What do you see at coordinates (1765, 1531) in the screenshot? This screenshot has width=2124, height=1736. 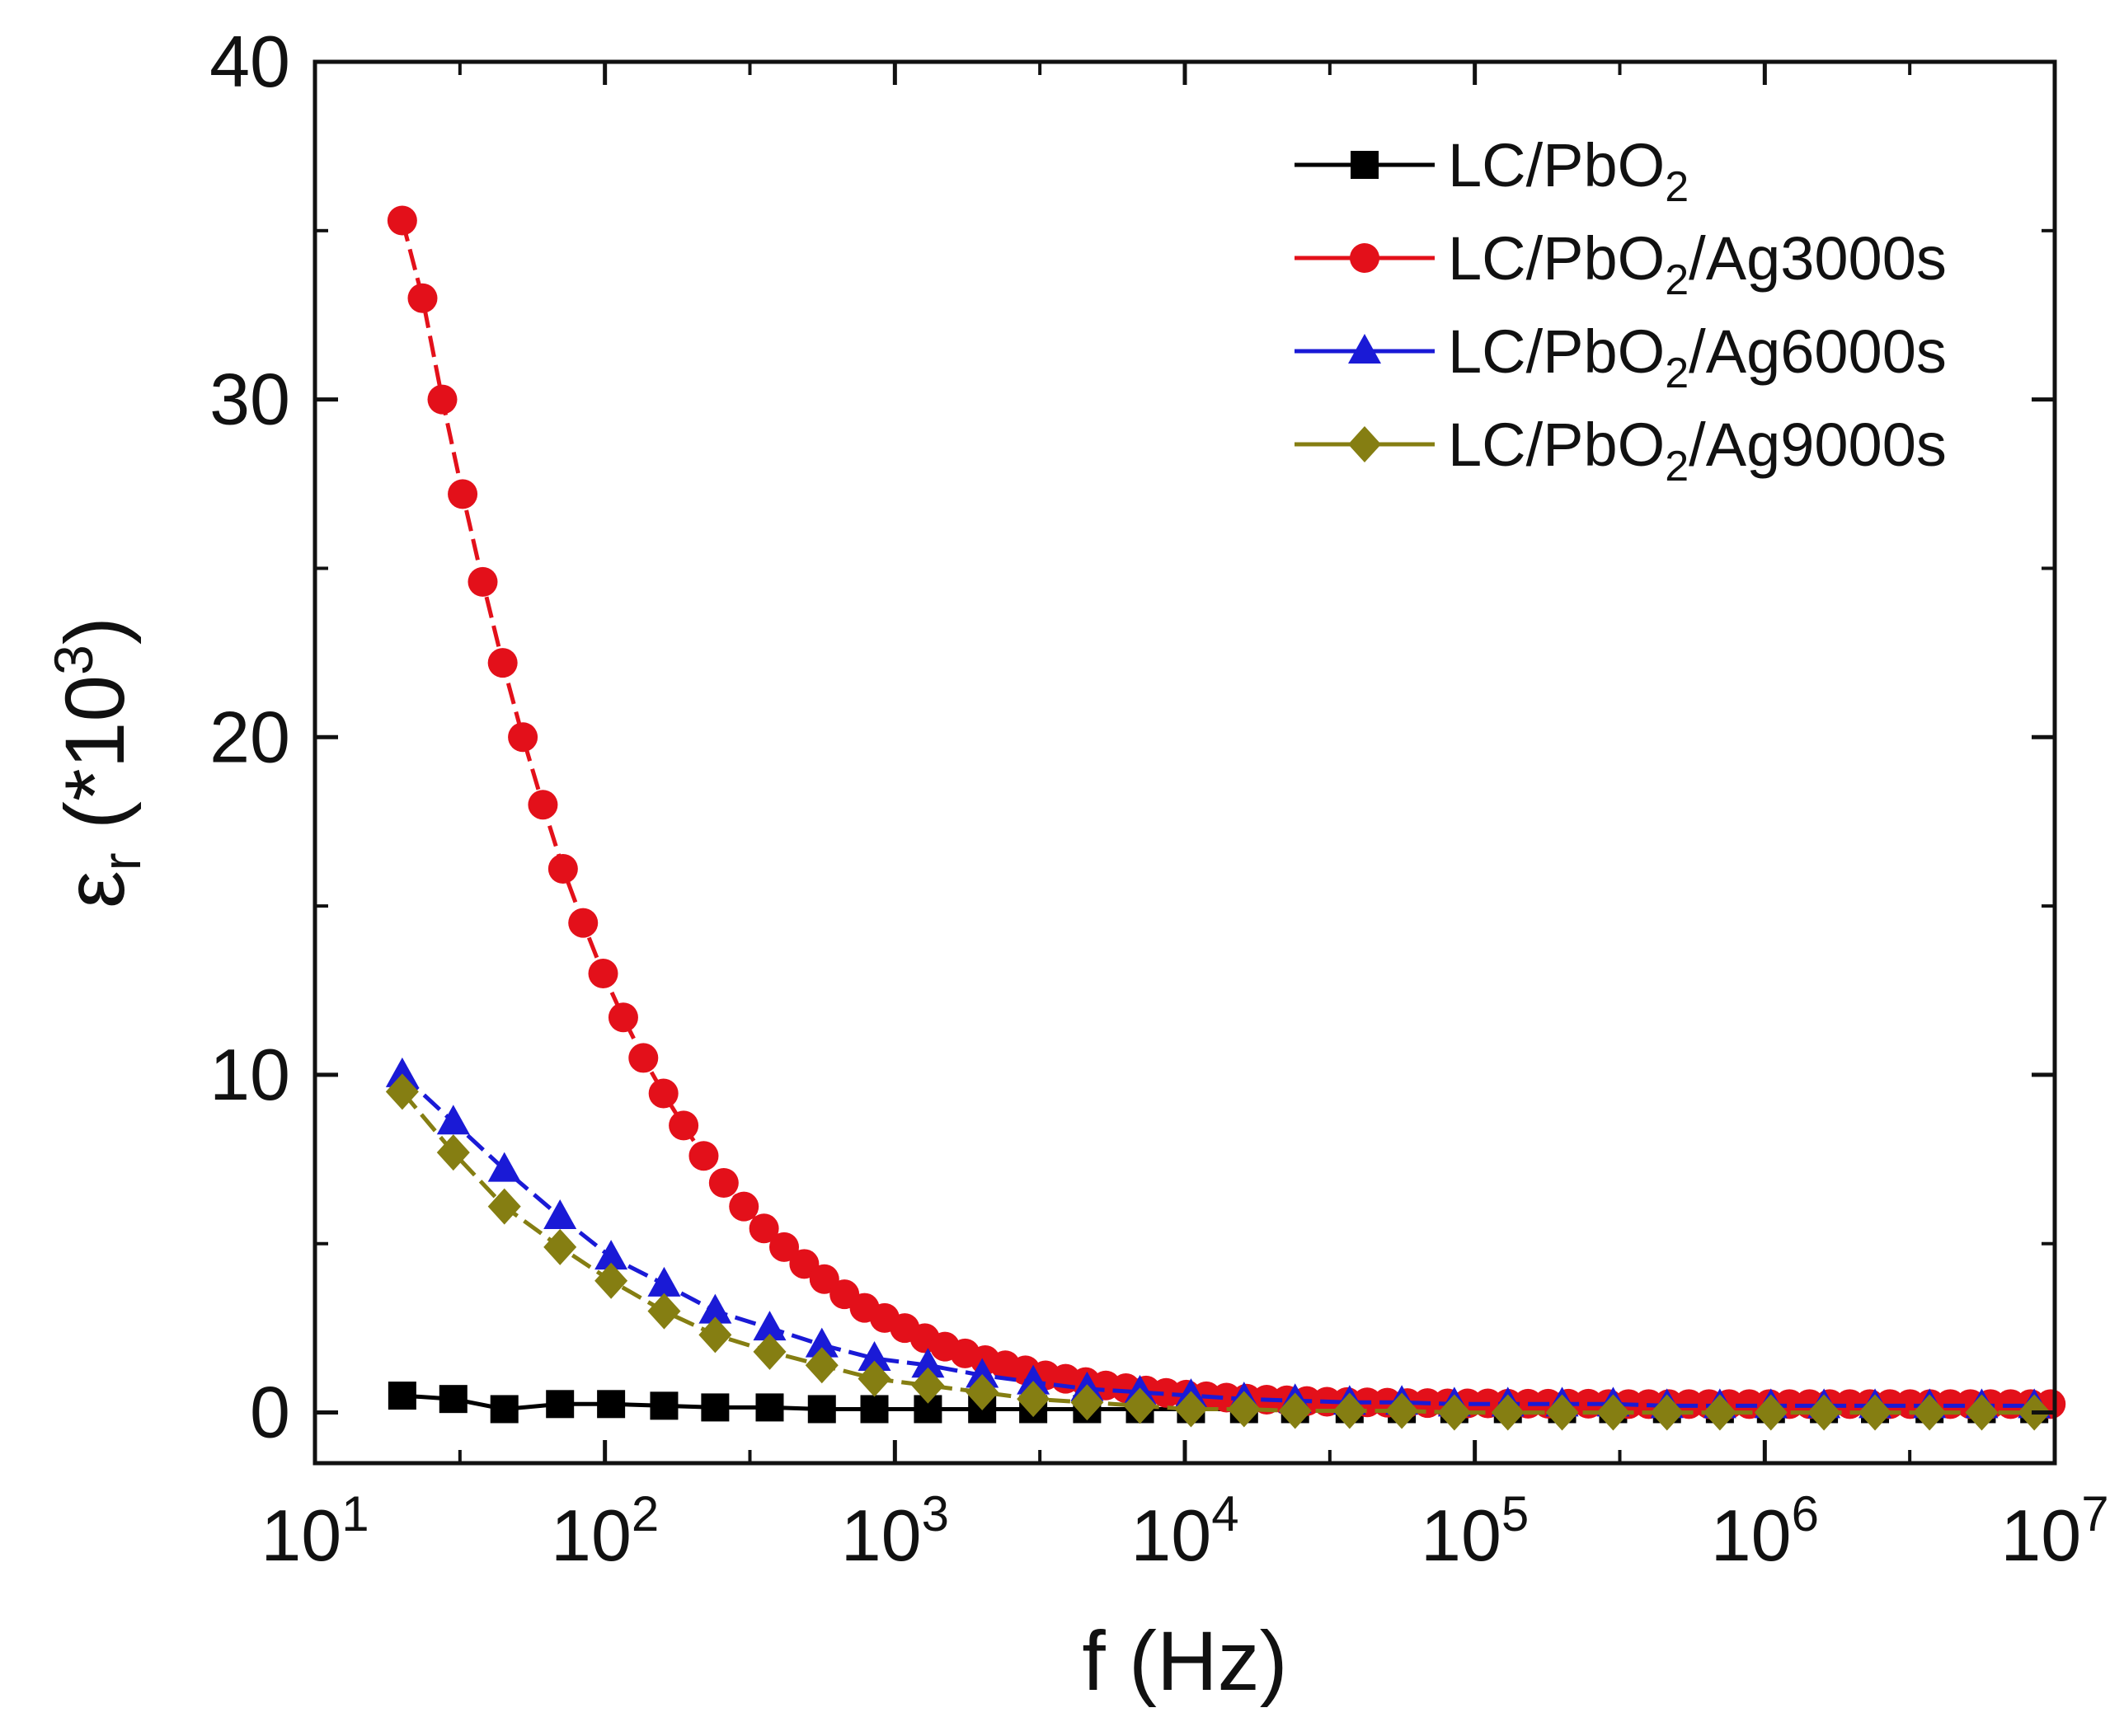 I see `x-tick-label: 10⁶` at bounding box center [1765, 1531].